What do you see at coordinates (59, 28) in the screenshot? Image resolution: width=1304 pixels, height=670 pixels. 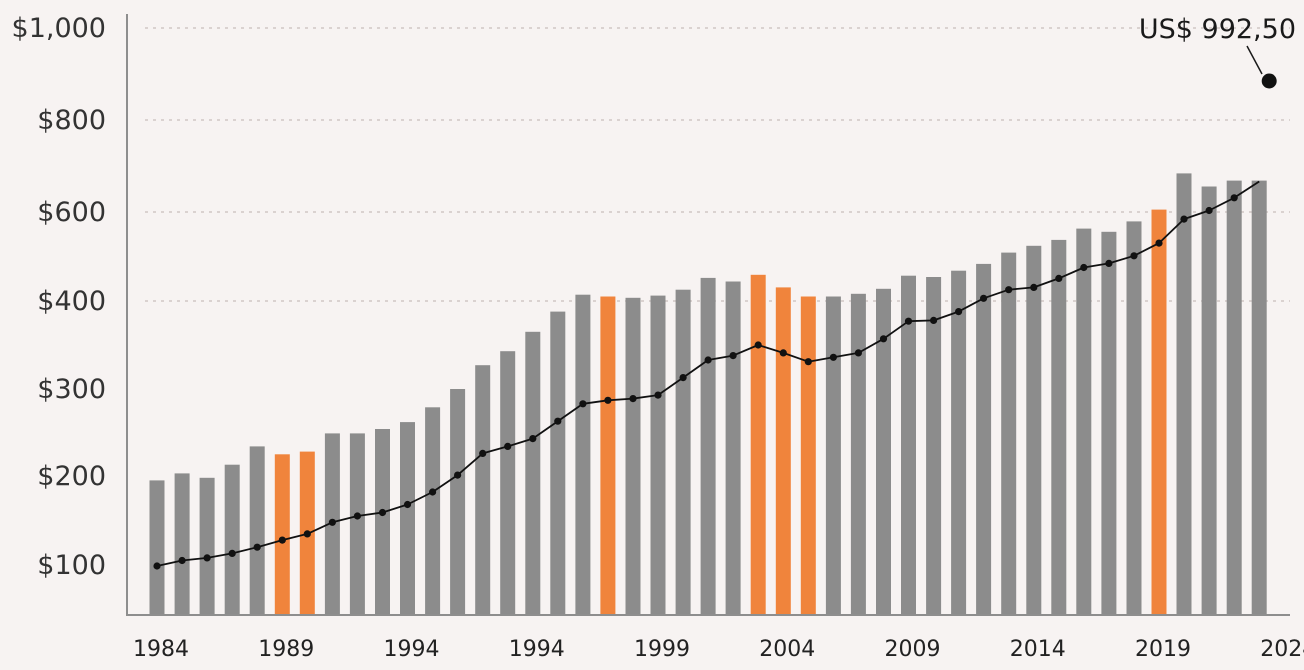 I see `y-tick-label: $1,000` at bounding box center [59, 28].